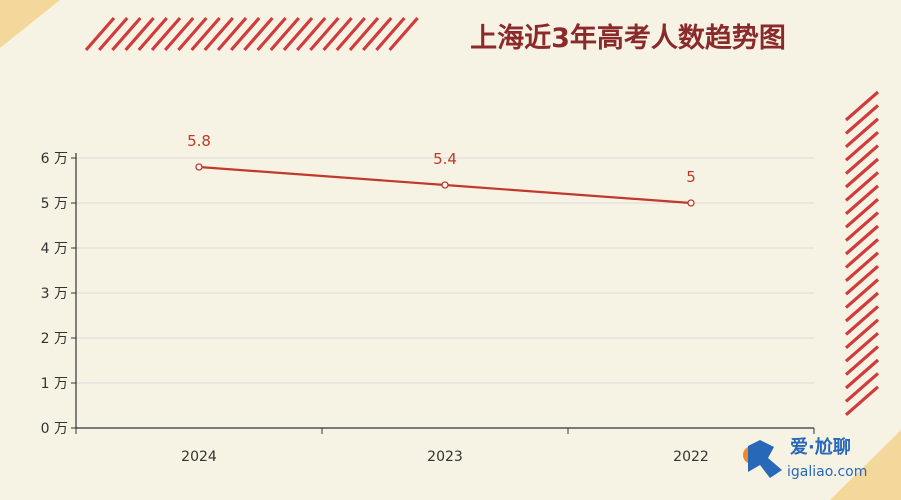 This screenshot has height=500, width=901. I want to click on watermark-logo: 爱·尬聊 igaliao.com, so click(805, 458).